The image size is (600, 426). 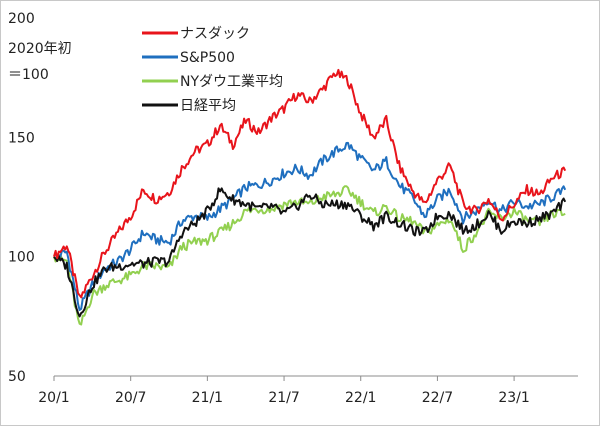 What do you see at coordinates (215, 34) in the screenshot?
I see `legend-label-nasdaq: ナスダック` at bounding box center [215, 34].